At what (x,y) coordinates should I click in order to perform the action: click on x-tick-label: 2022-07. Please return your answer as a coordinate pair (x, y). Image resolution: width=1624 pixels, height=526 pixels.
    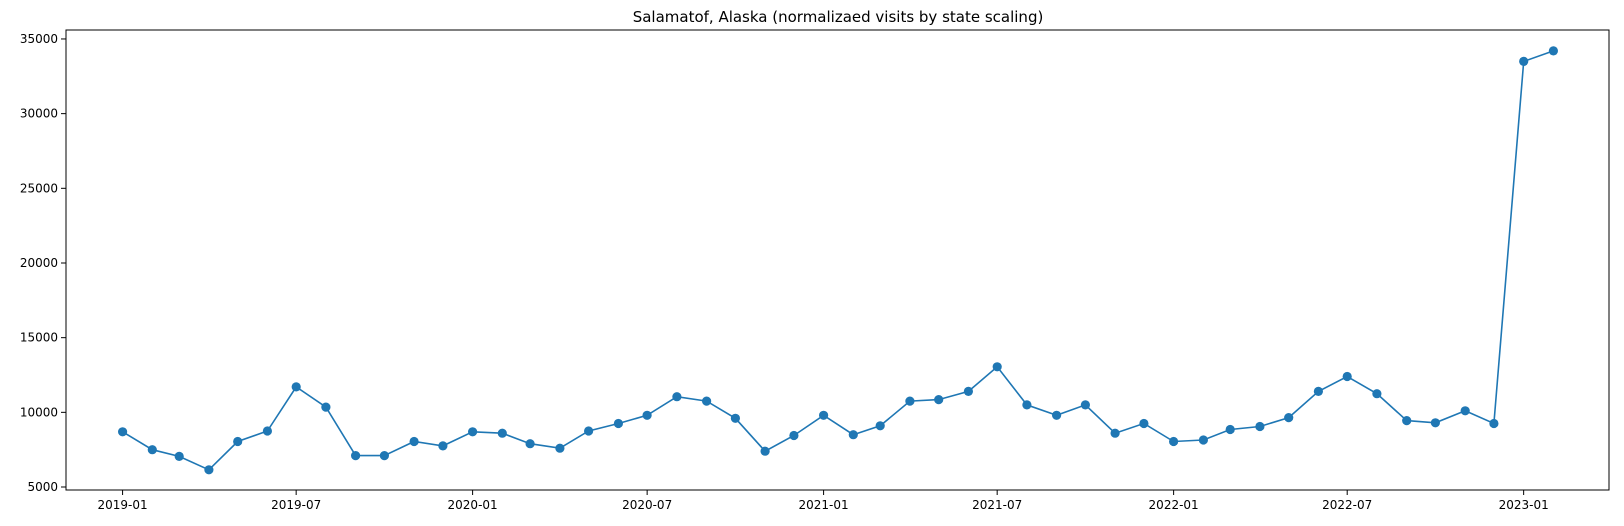
    Looking at the image, I should click on (1347, 505).